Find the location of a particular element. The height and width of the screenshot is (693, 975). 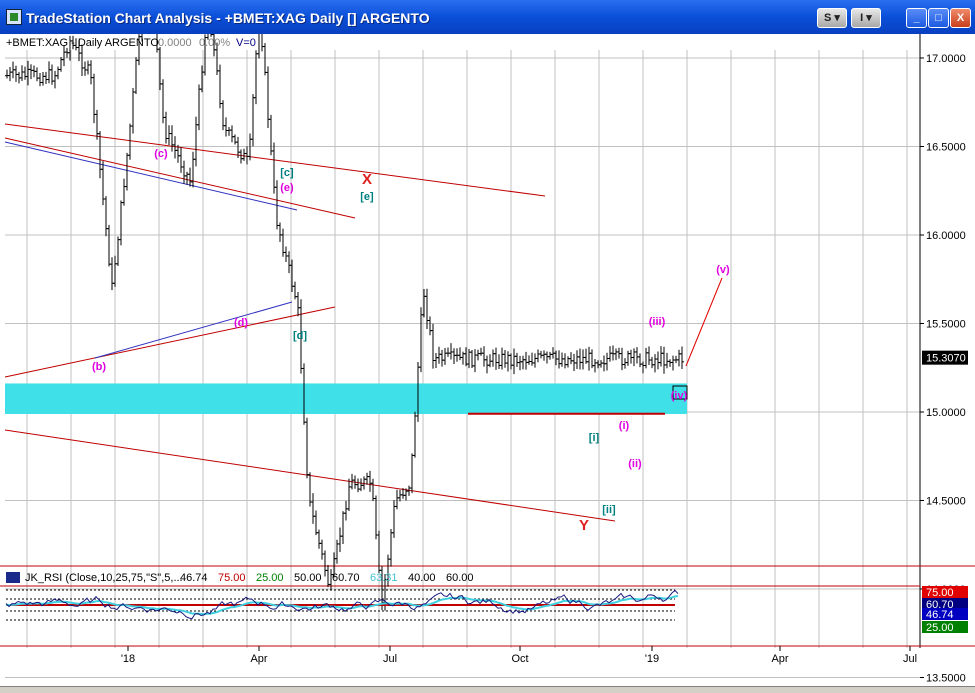

chart-header: +BMET:XAG - Daily ARGENTO is located at coordinates (82, 43).